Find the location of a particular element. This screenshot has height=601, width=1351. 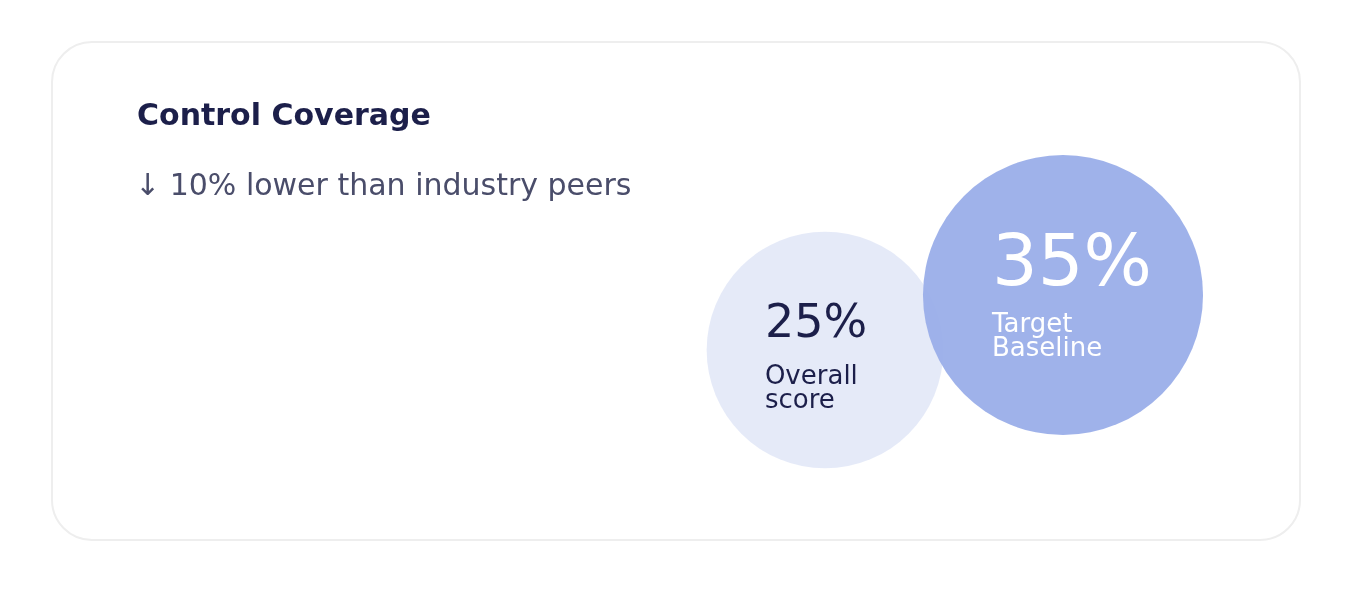

text: Control Coverage is located at coordinates (284, 114).